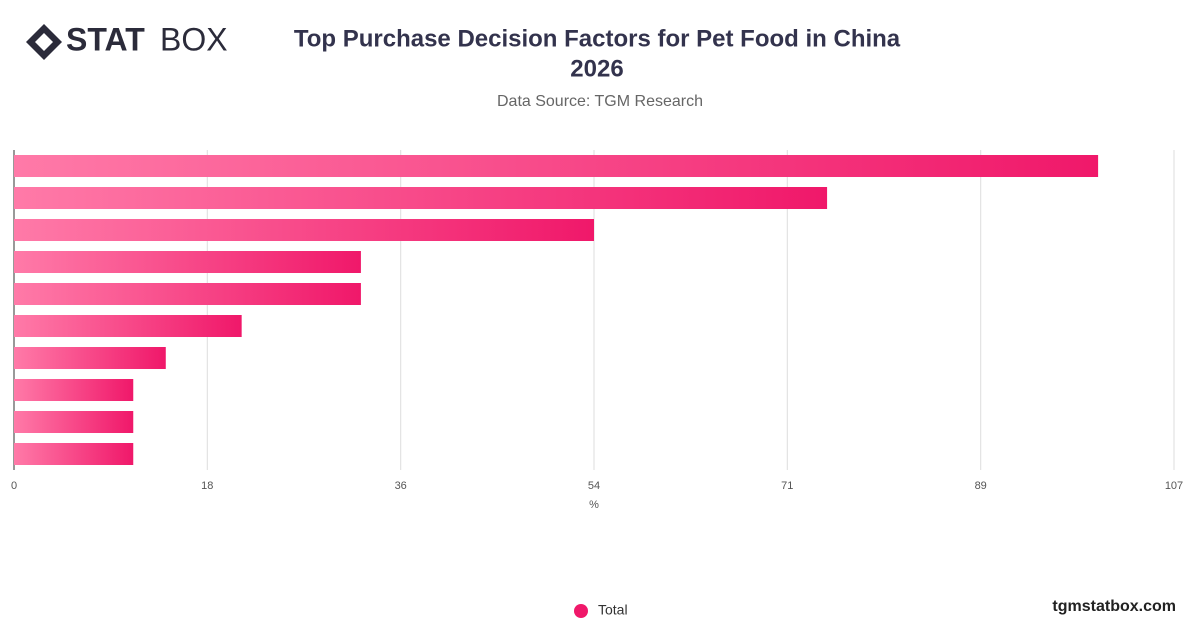 This screenshot has width=1200, height=633. I want to click on x-tick-label: 0, so click(14, 486).